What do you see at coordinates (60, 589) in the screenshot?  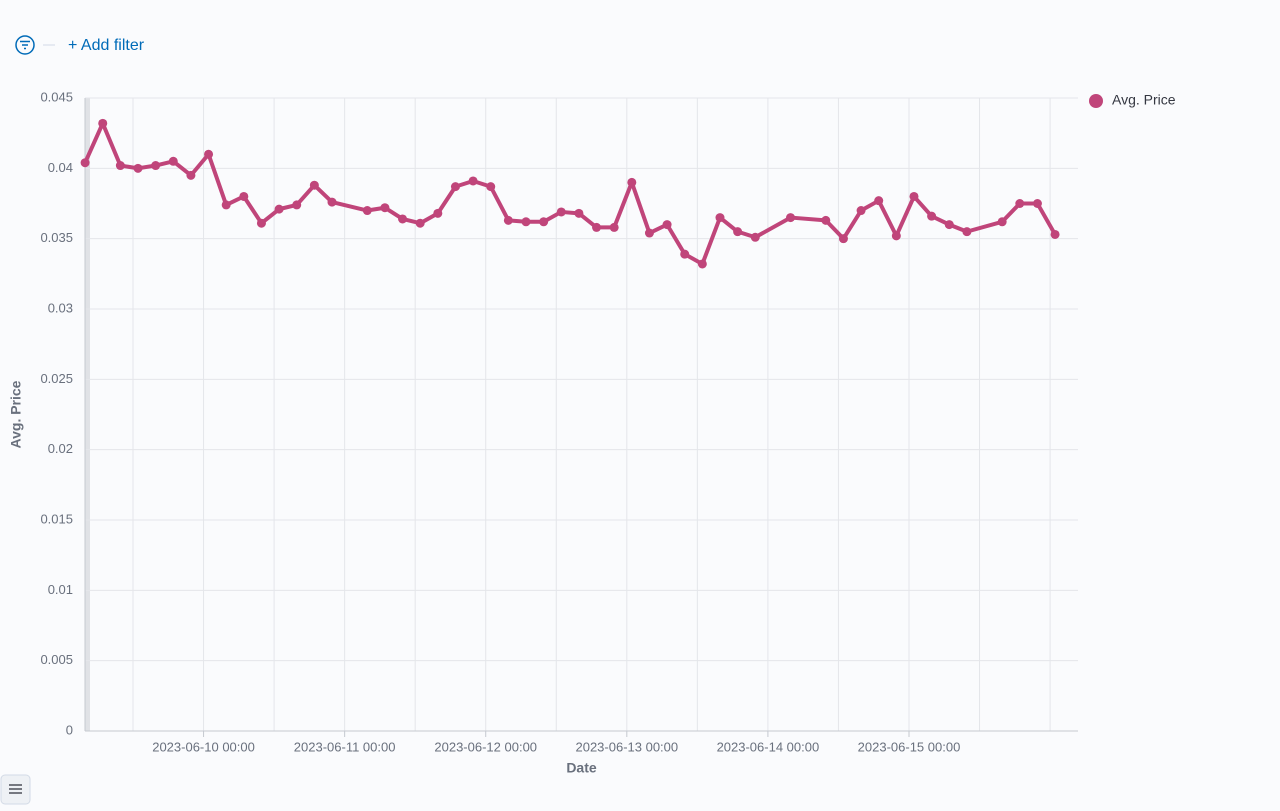 I see `y-tick-label: 0.01` at bounding box center [60, 589].